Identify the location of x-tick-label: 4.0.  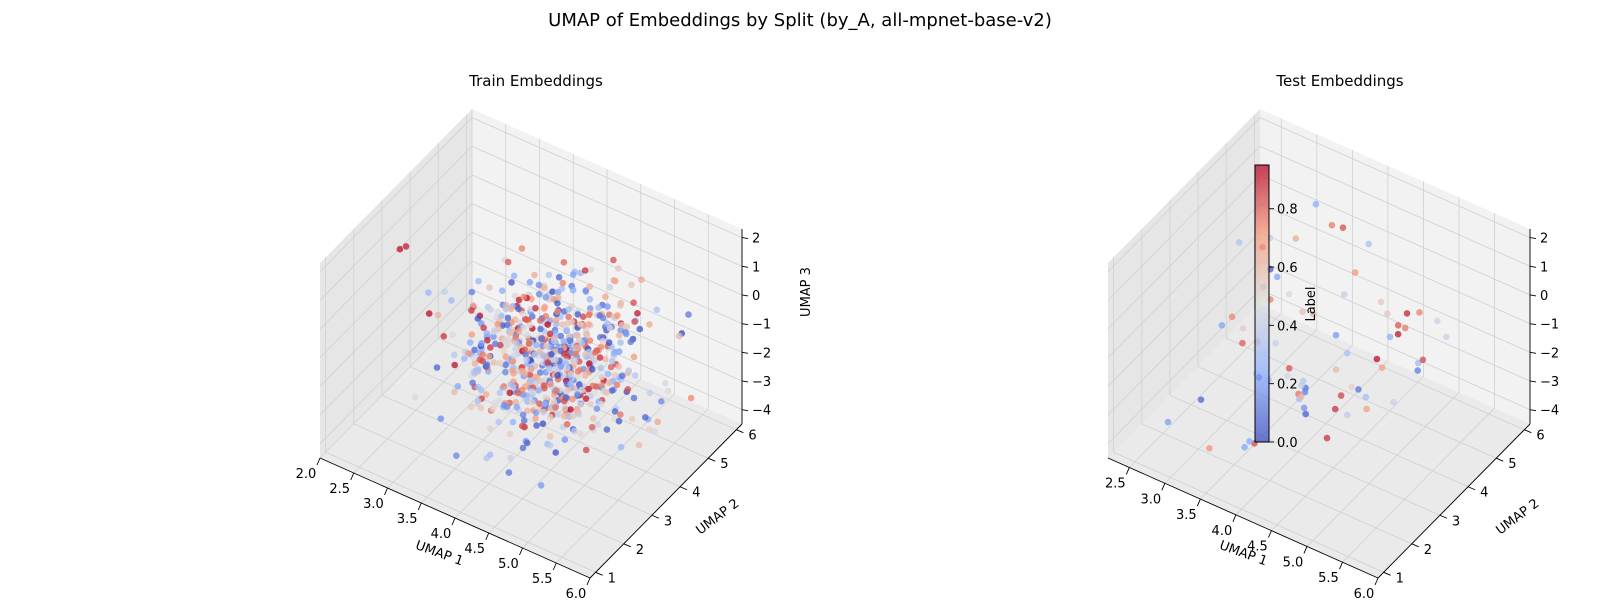
(441, 534).